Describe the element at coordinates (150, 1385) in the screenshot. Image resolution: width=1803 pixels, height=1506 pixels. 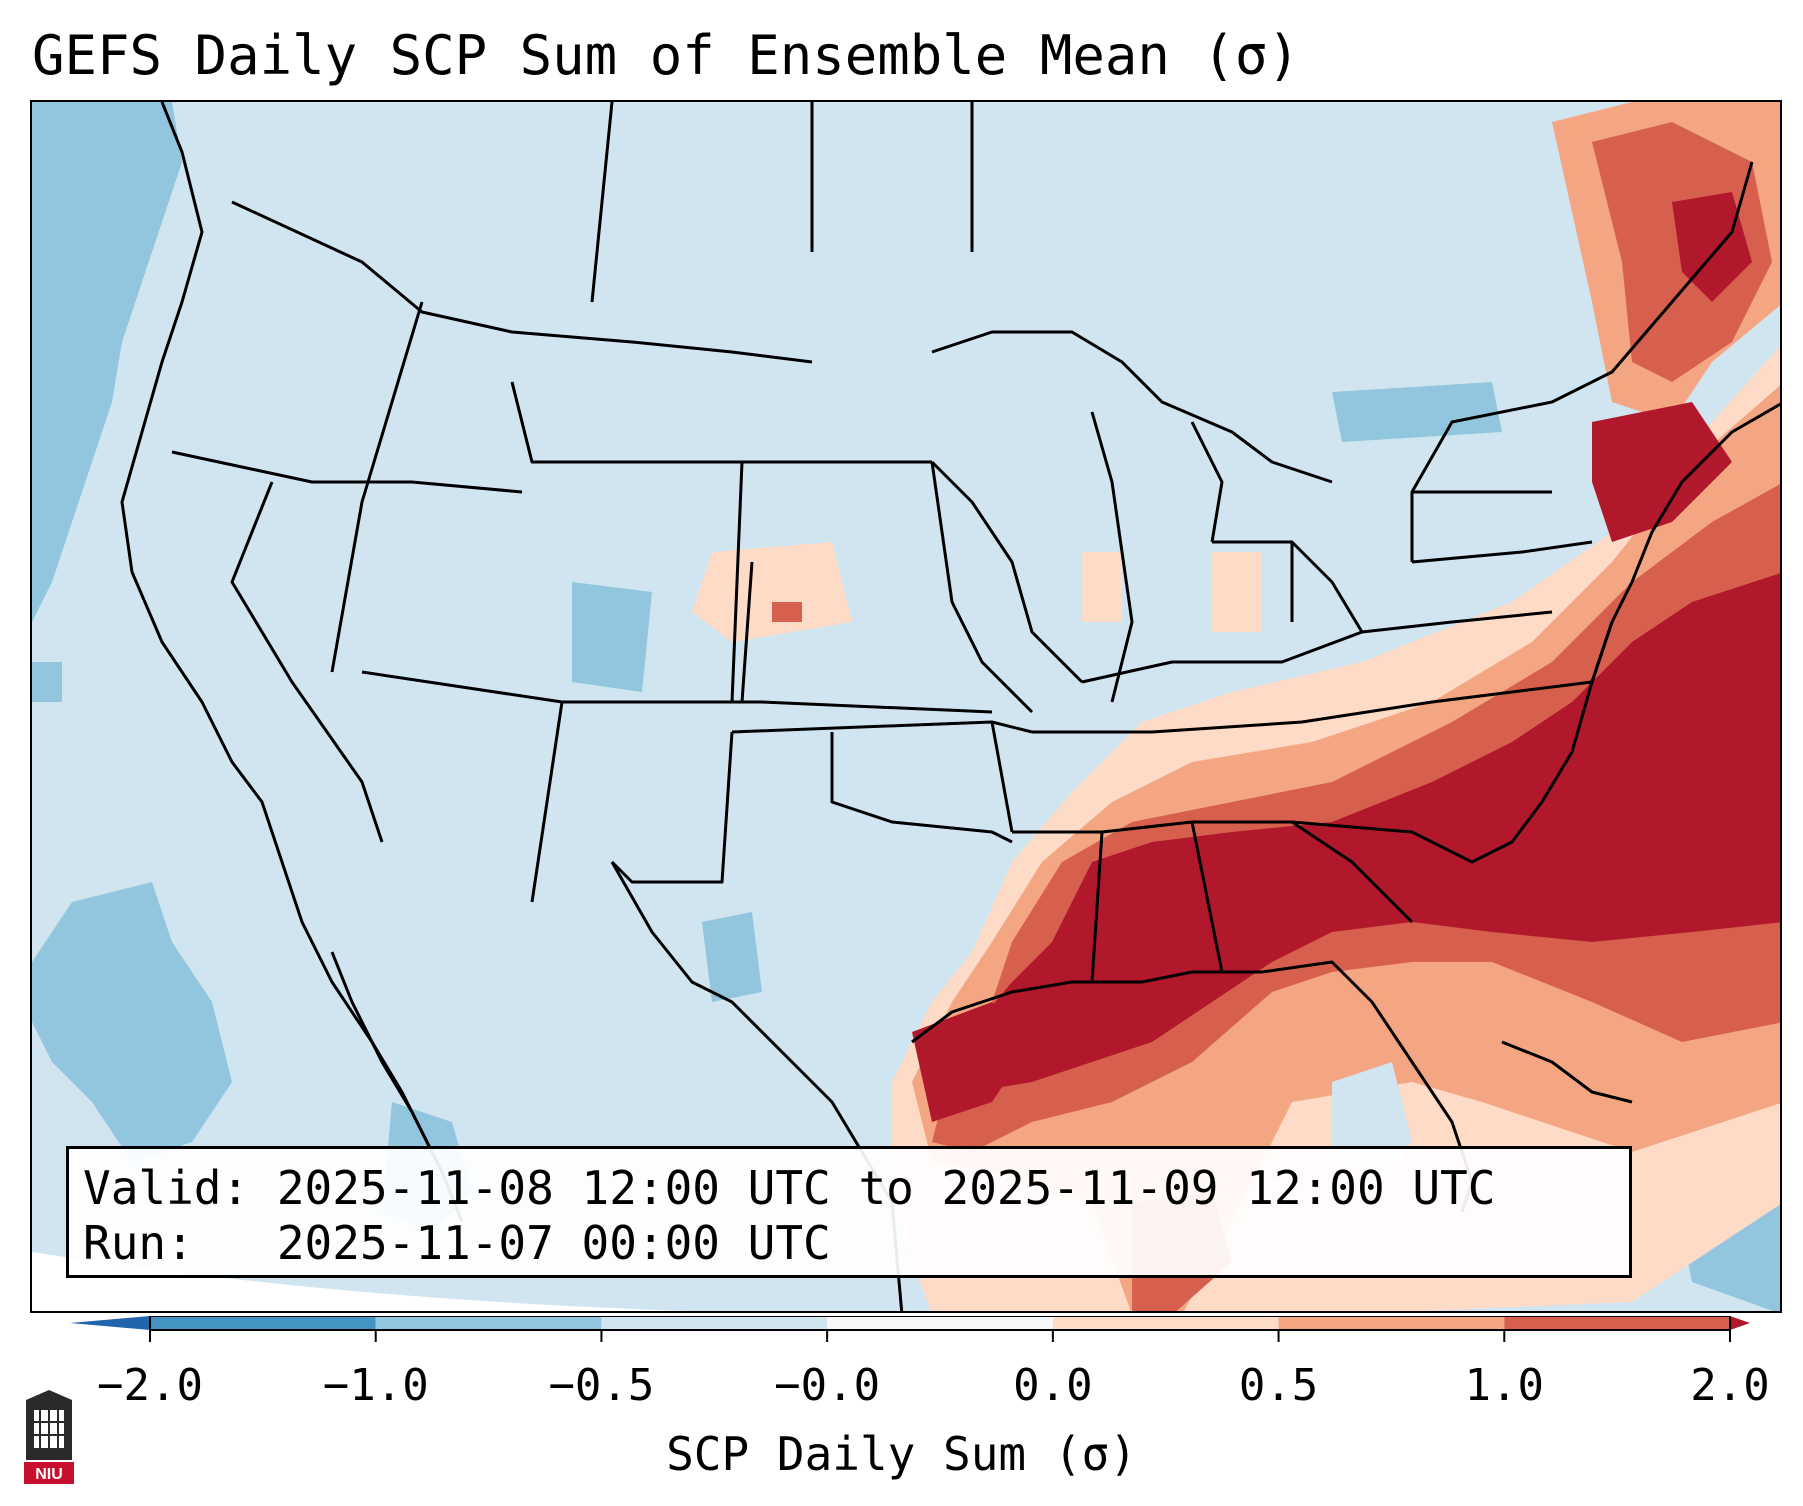
I see `colorbar-tick-label: −2.0` at that location.